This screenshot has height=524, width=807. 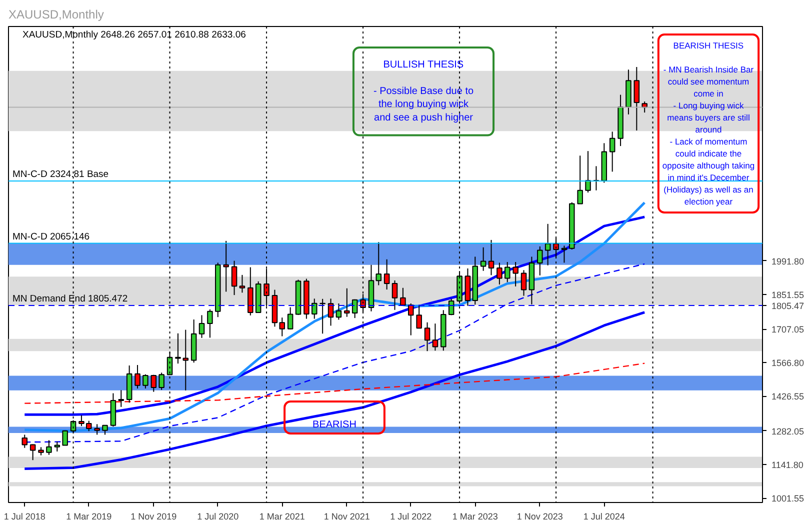 What do you see at coordinates (539, 517) in the screenshot?
I see `x-tick-label: 1 Nov 2023` at bounding box center [539, 517].